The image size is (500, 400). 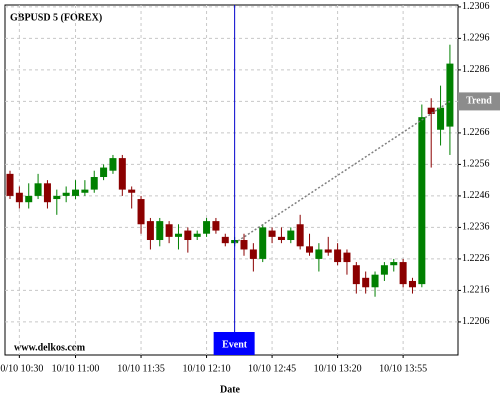 What do you see at coordinates (230, 389) in the screenshot?
I see `x-axis-label: Date` at bounding box center [230, 389].